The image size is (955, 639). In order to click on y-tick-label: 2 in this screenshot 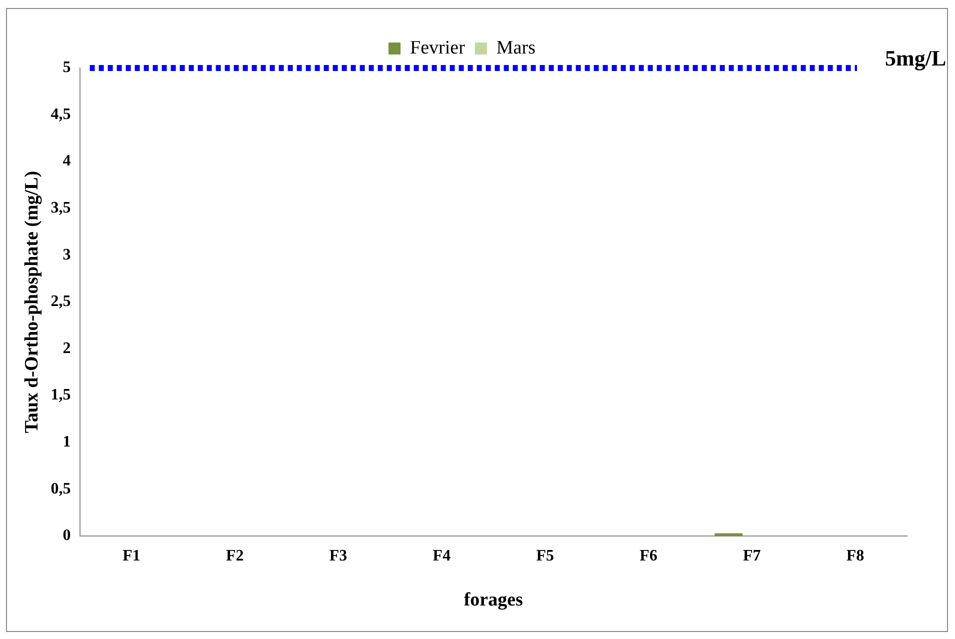, I will do `click(66, 348)`.